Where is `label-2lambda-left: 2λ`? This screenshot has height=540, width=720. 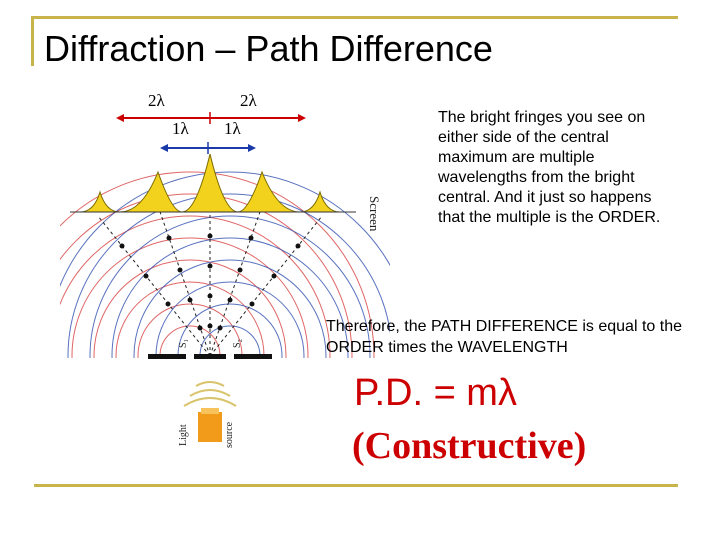 label-2lambda-left: 2λ is located at coordinates (157, 100).